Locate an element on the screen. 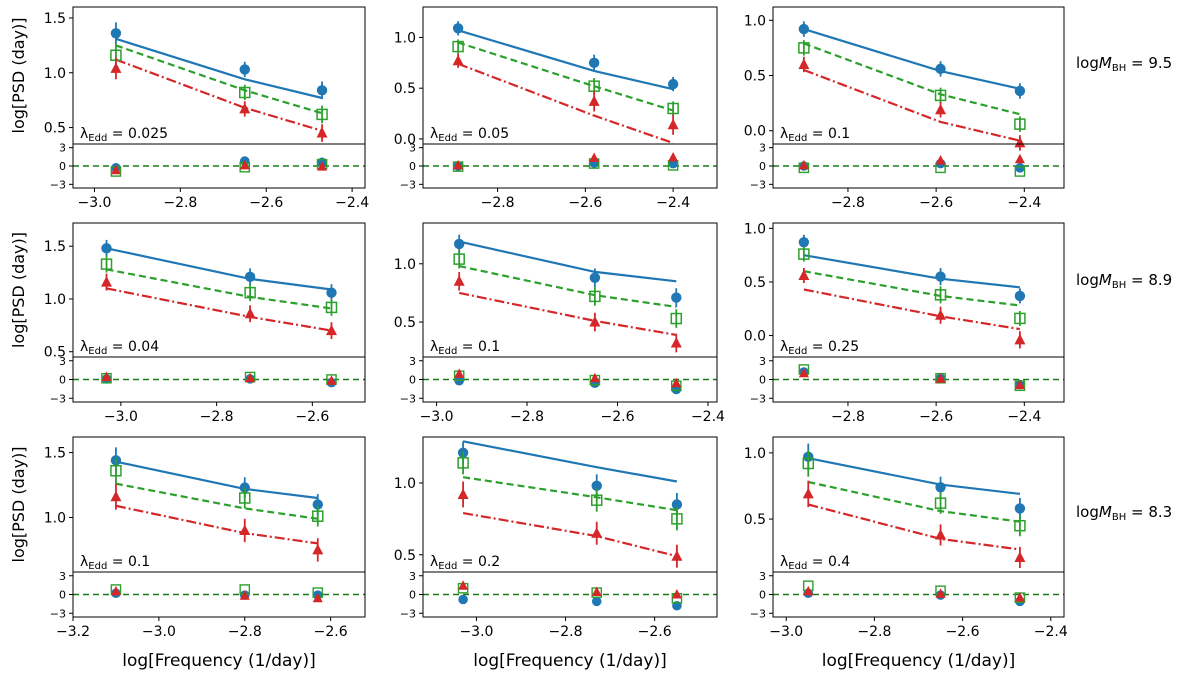  panel-9: 0.5 1.0 −3 0 3 −3.0 −2.8 −2.6 −2.4 λEdd = 0.4 is located at coordinates (906, 538).